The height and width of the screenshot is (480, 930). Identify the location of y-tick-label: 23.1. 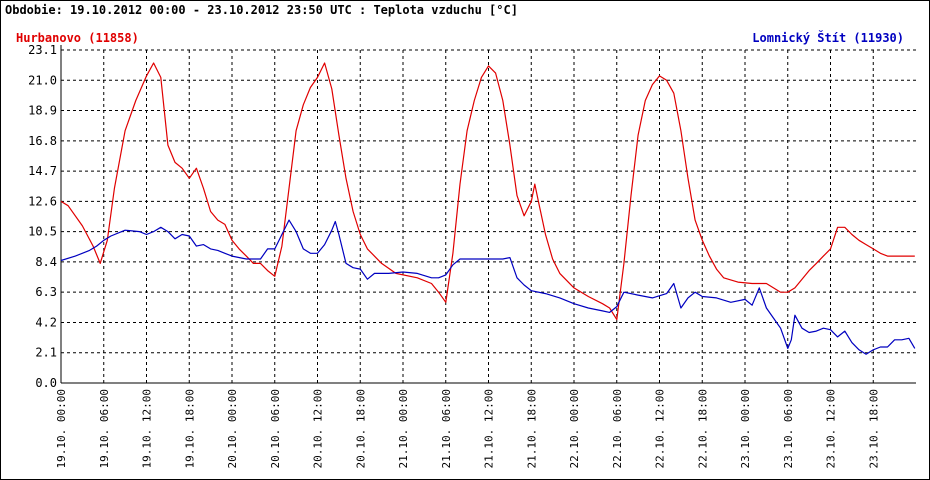
(42, 50).